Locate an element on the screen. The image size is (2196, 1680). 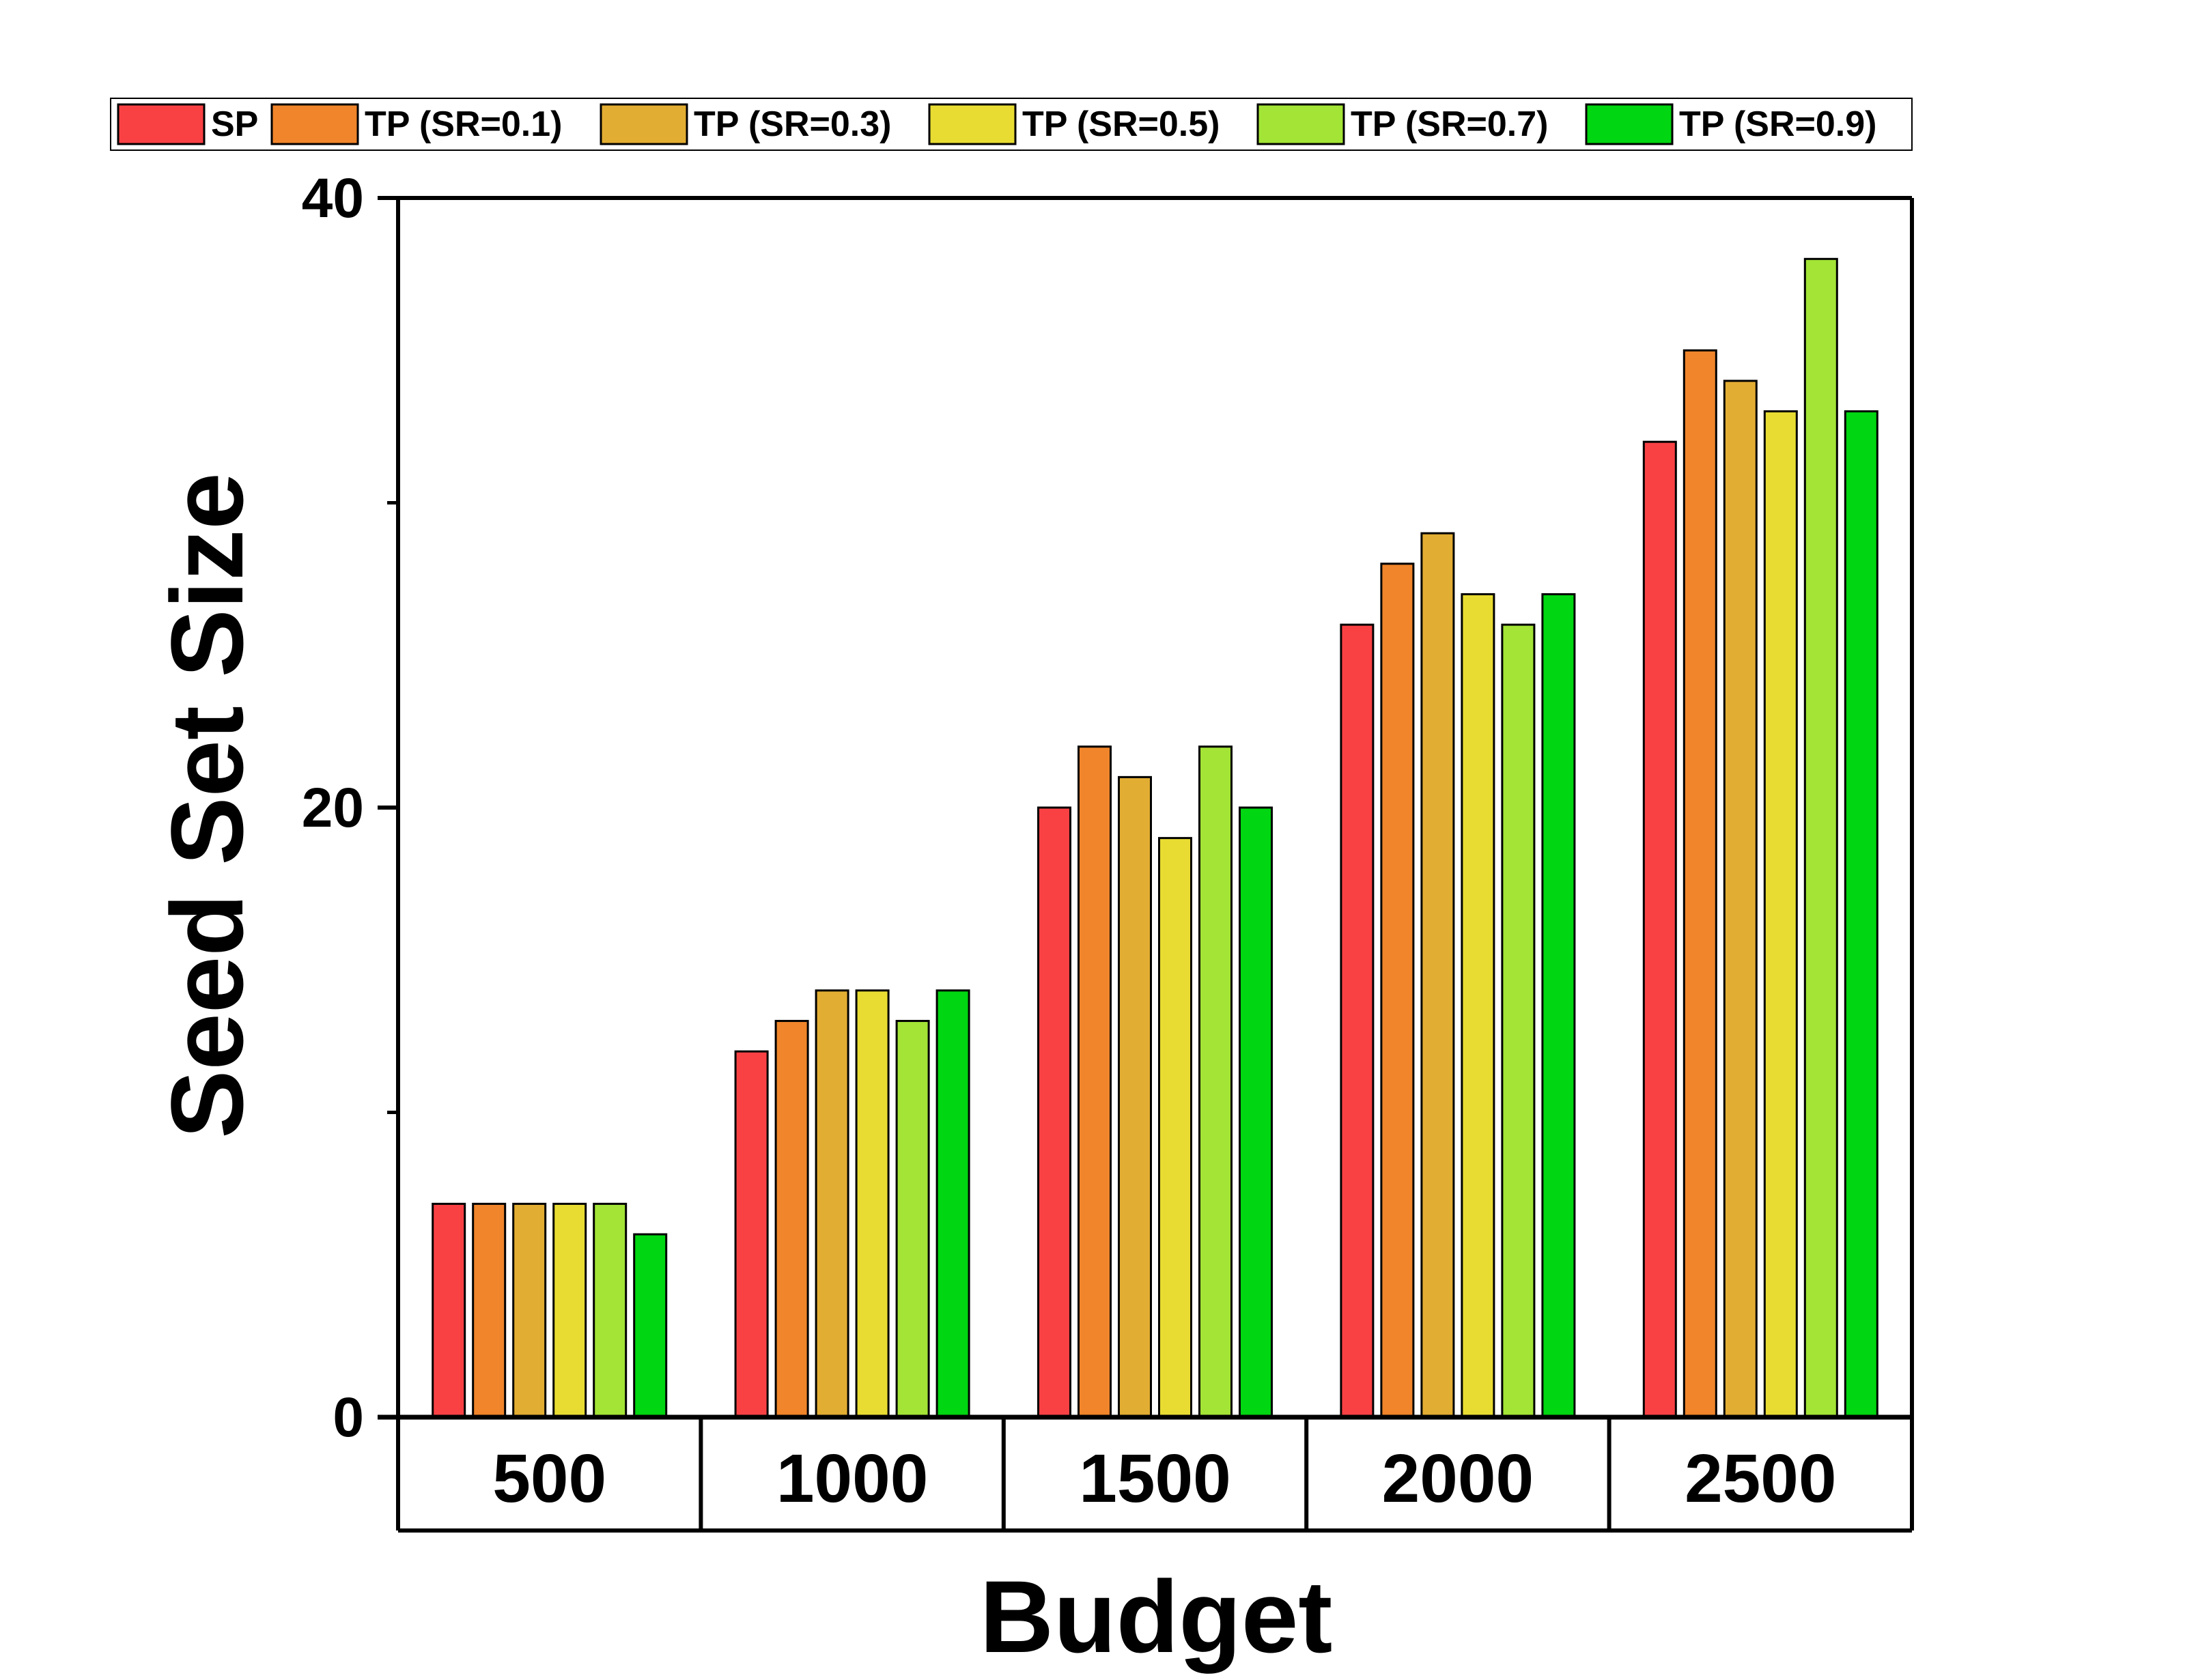
y-tick-label-20: 20 is located at coordinates (333, 808).